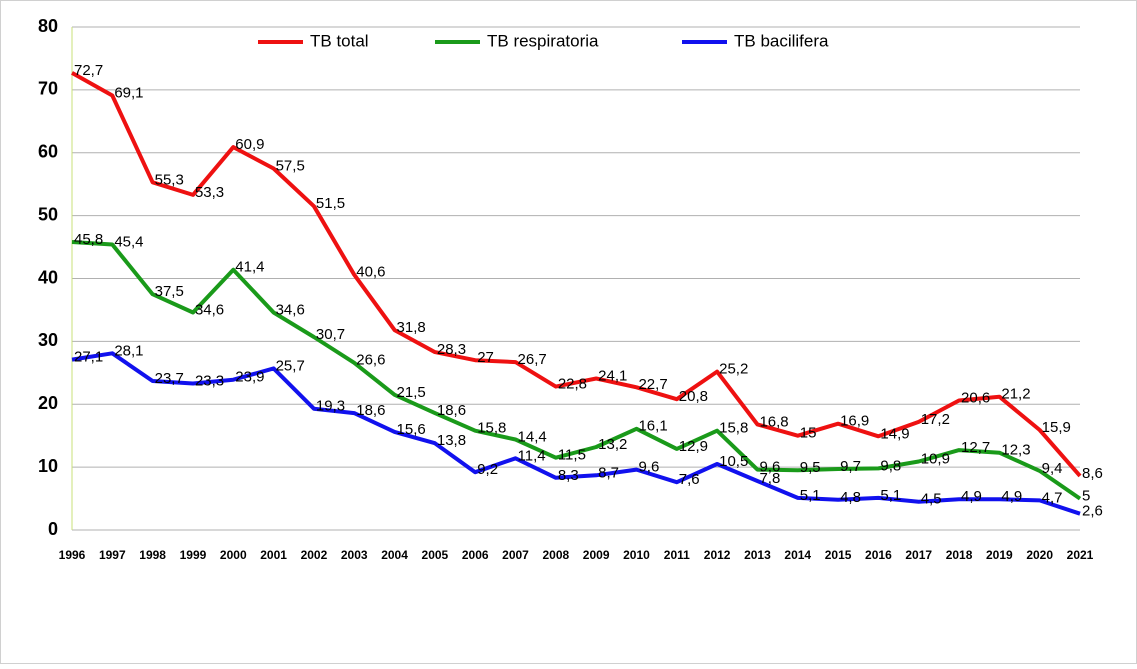  Describe the element at coordinates (769, 478) in the screenshot. I see `data-label: 7,8` at that location.